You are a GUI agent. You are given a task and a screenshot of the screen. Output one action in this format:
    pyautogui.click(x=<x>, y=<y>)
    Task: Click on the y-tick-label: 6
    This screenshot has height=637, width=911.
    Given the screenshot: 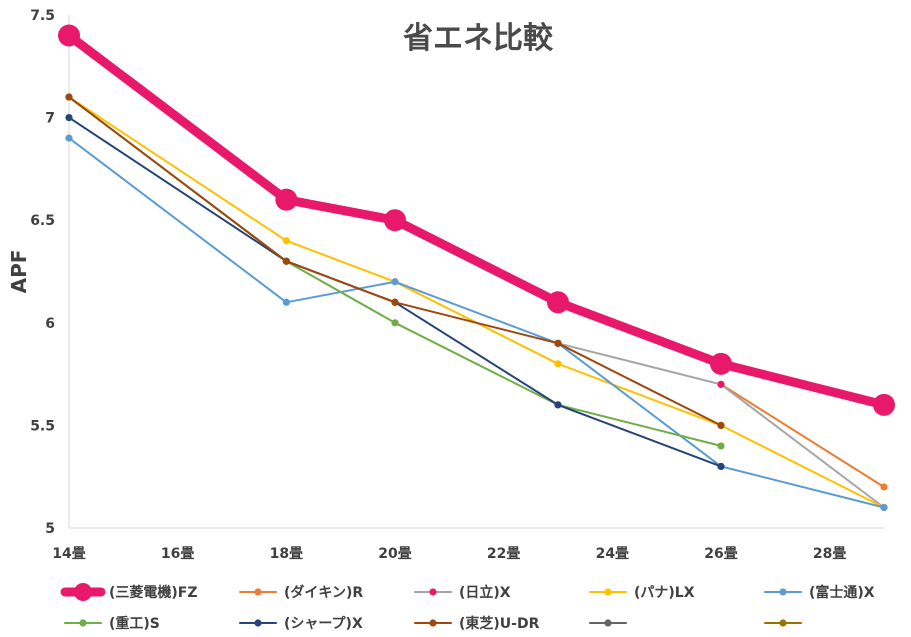 What is the action you would take?
    pyautogui.click(x=50, y=324)
    